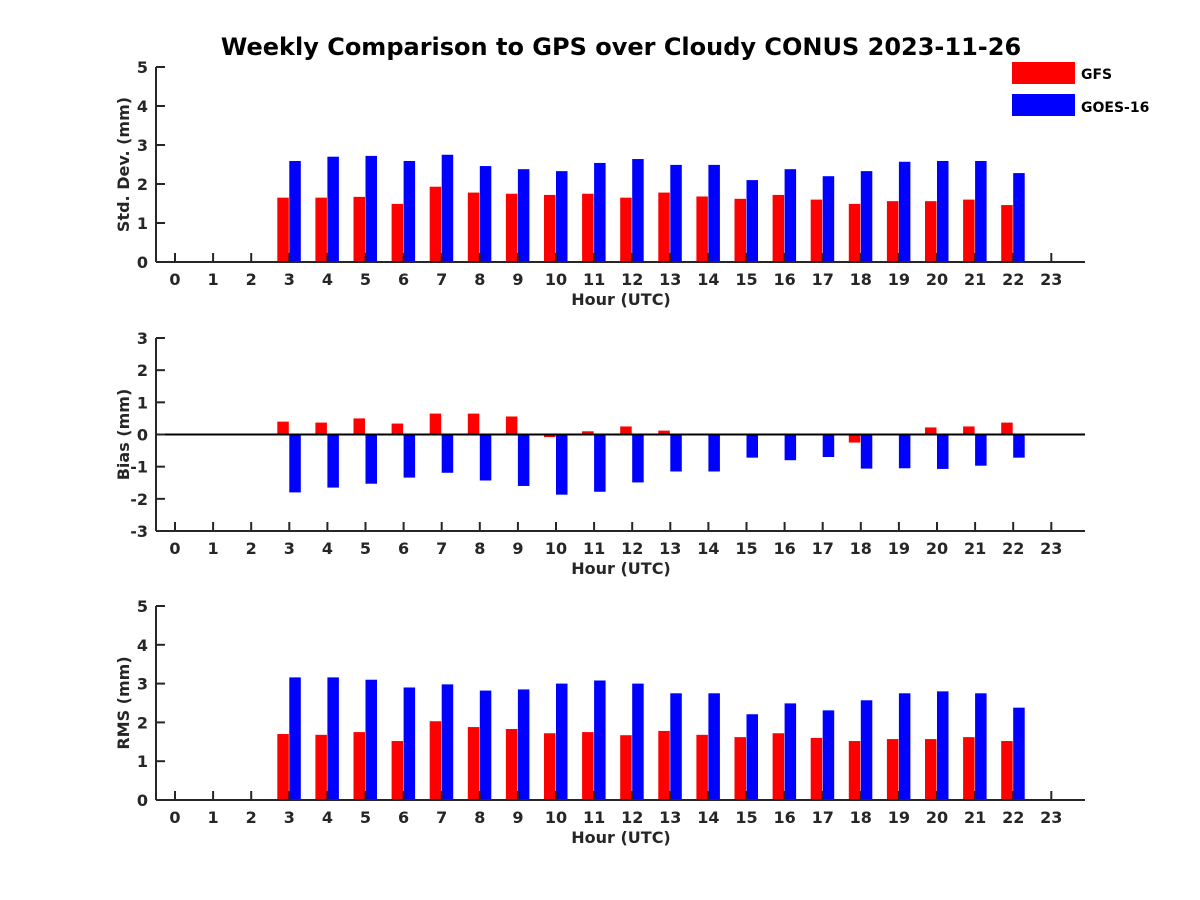  What do you see at coordinates (854, 438) in the screenshot?
I see `bar-bias-gfs-h18` at bounding box center [854, 438].